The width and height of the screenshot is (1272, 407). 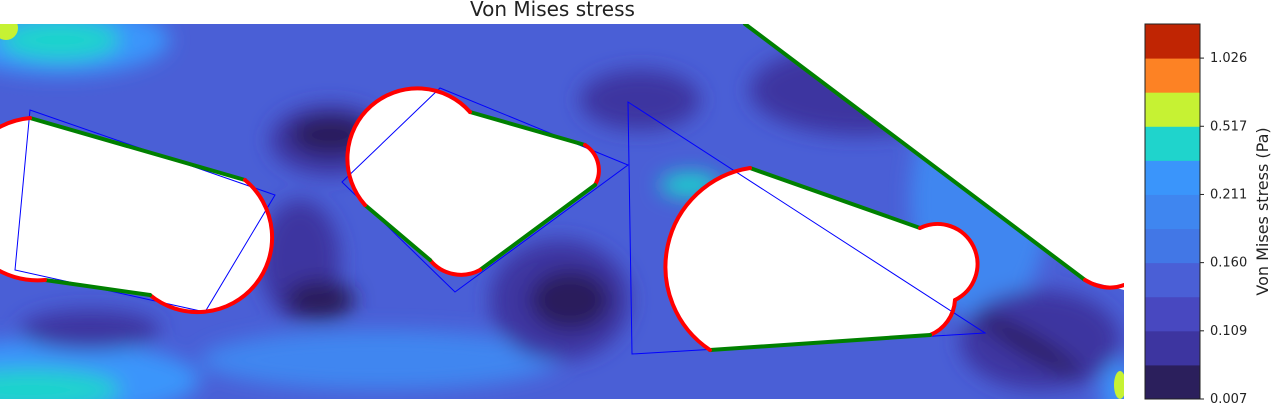 What do you see at coordinates (1262, 211) in the screenshot?
I see `colorbar-label: Von Mises stress (Pa)` at bounding box center [1262, 211].